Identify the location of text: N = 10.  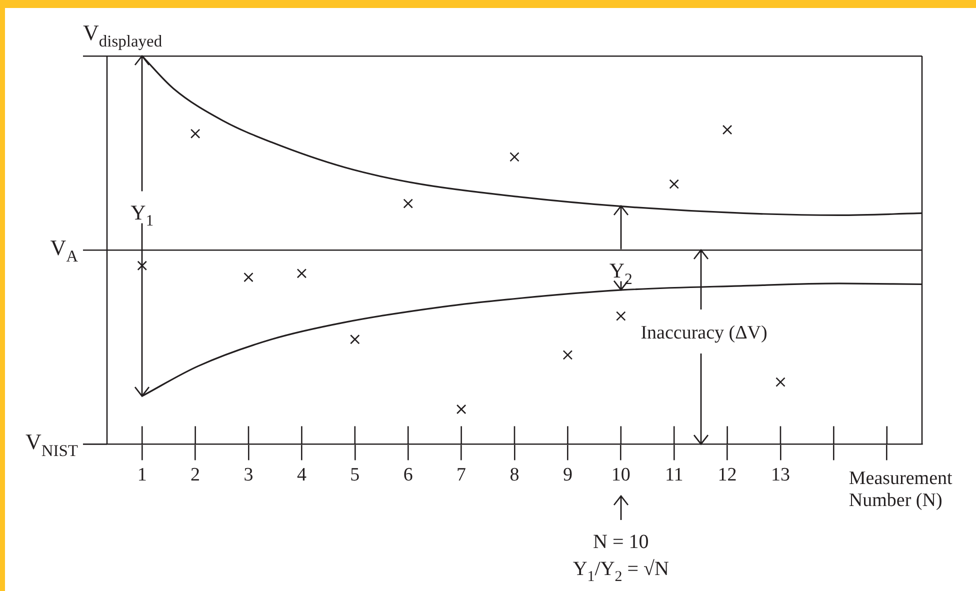
(621, 542).